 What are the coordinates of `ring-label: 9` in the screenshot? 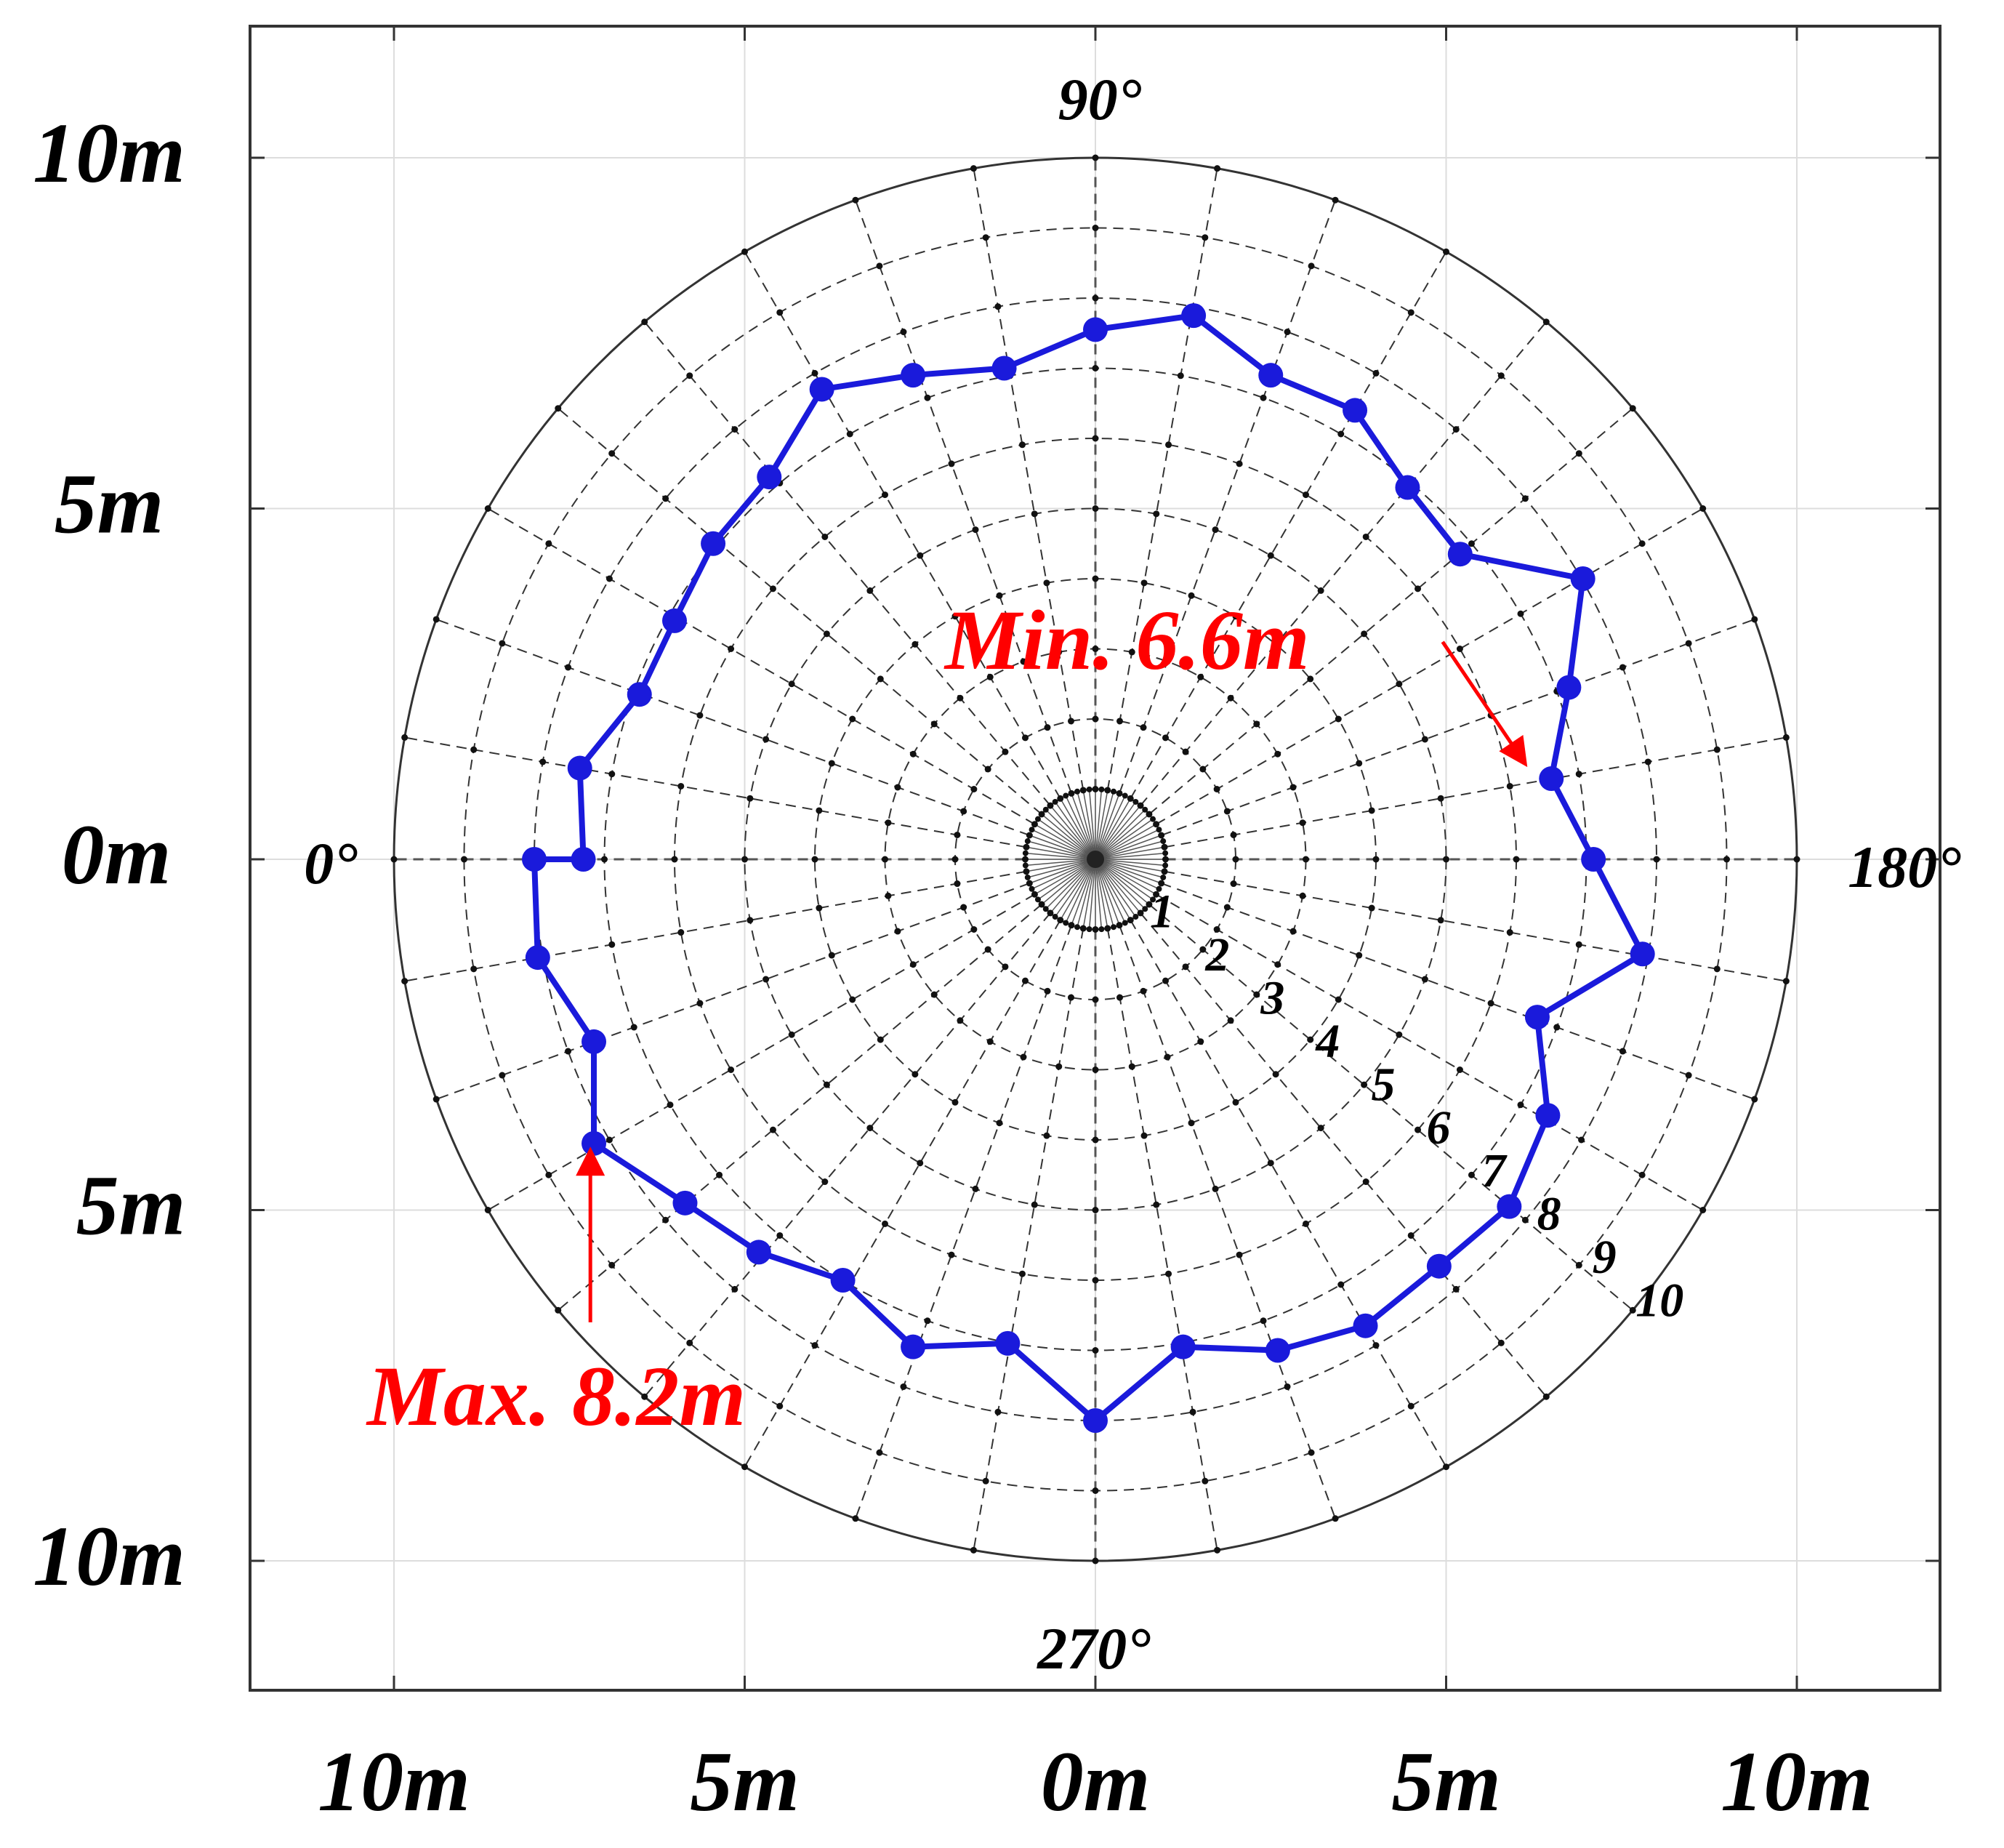 It's located at (1605, 1257).